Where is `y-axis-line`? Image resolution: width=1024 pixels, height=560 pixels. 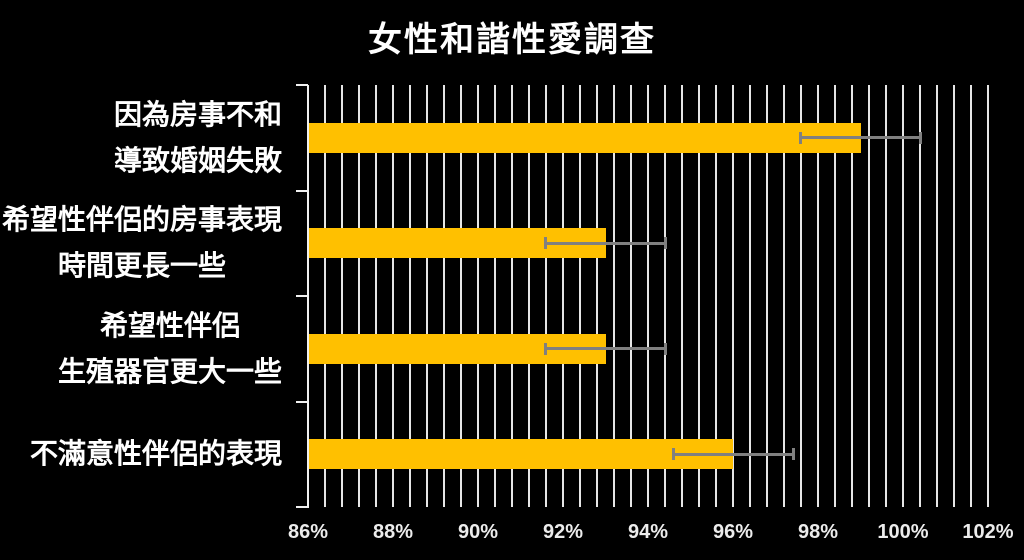 y-axis-line is located at coordinates (308, 296).